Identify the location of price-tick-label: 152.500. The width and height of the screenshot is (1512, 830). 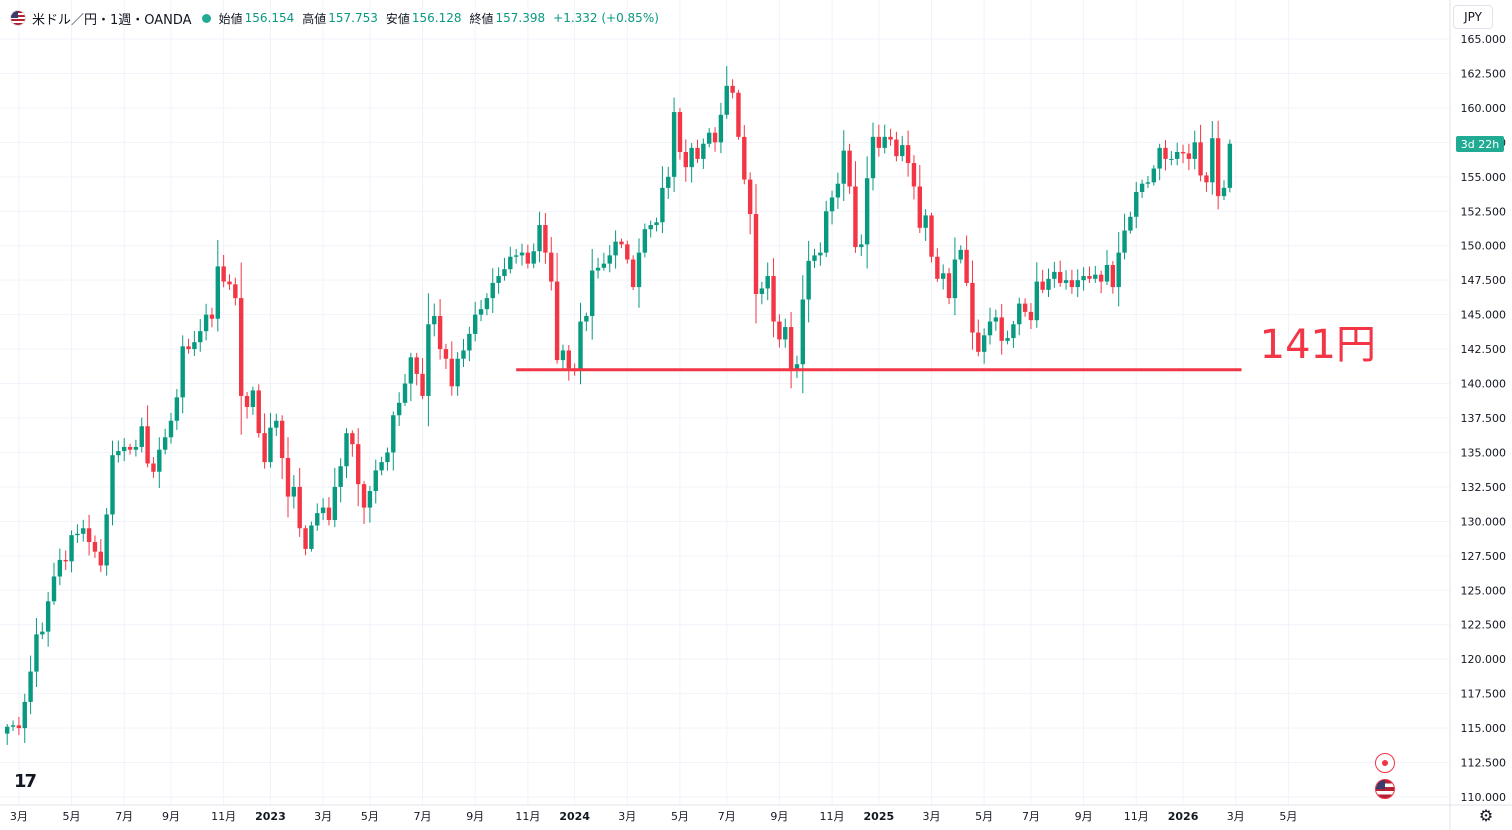
(1484, 211).